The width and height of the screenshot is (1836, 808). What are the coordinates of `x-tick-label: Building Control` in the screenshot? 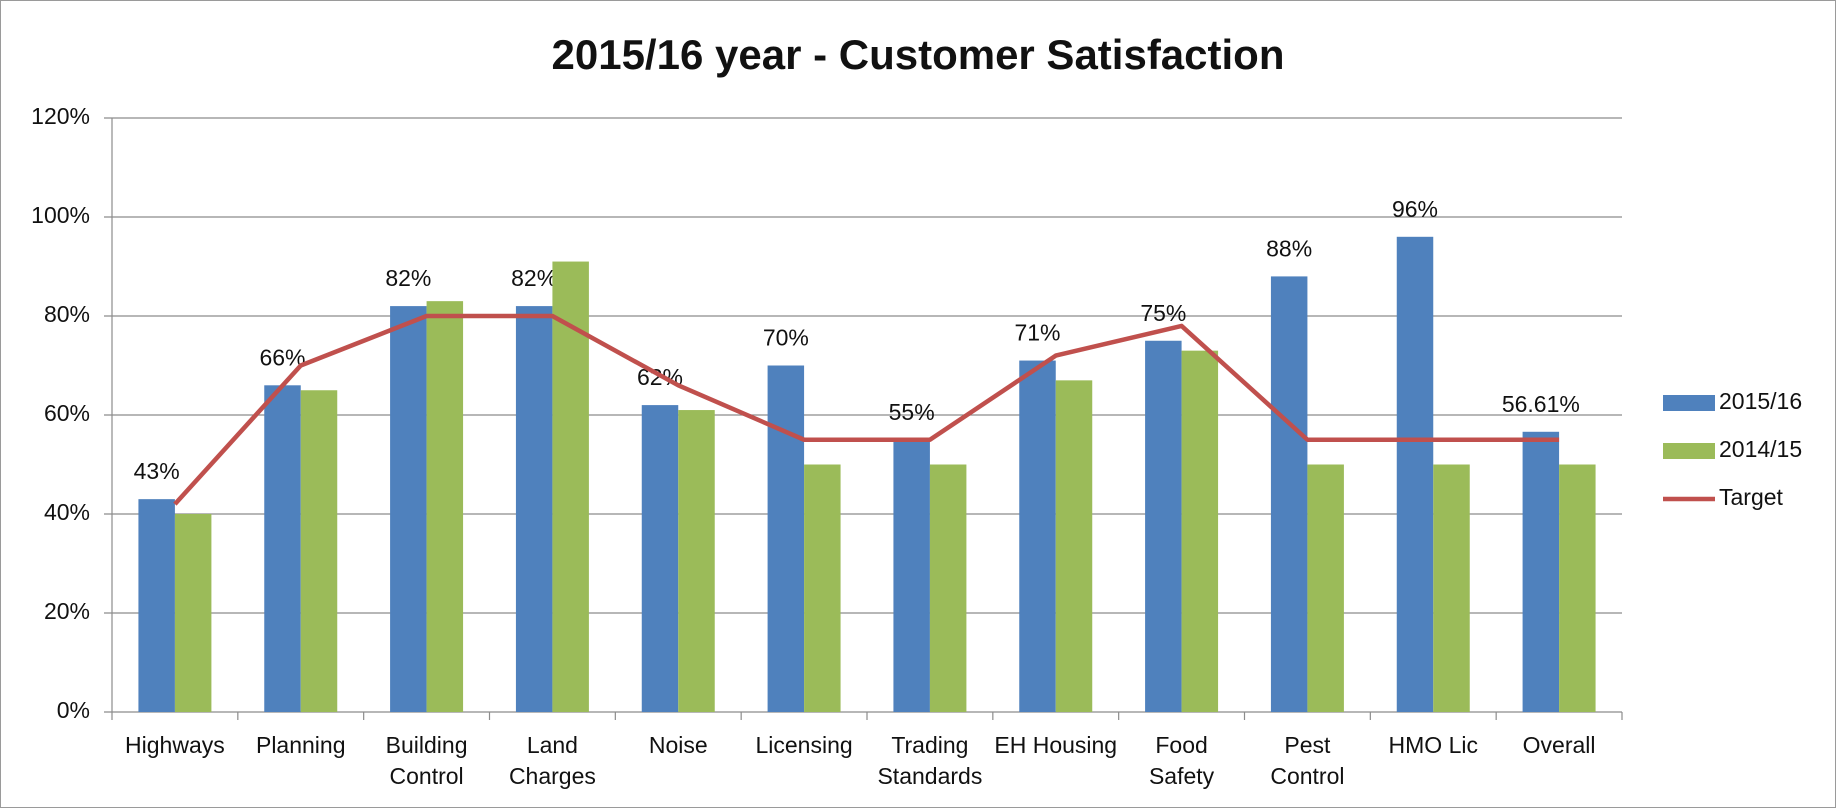 It's located at (426, 760).